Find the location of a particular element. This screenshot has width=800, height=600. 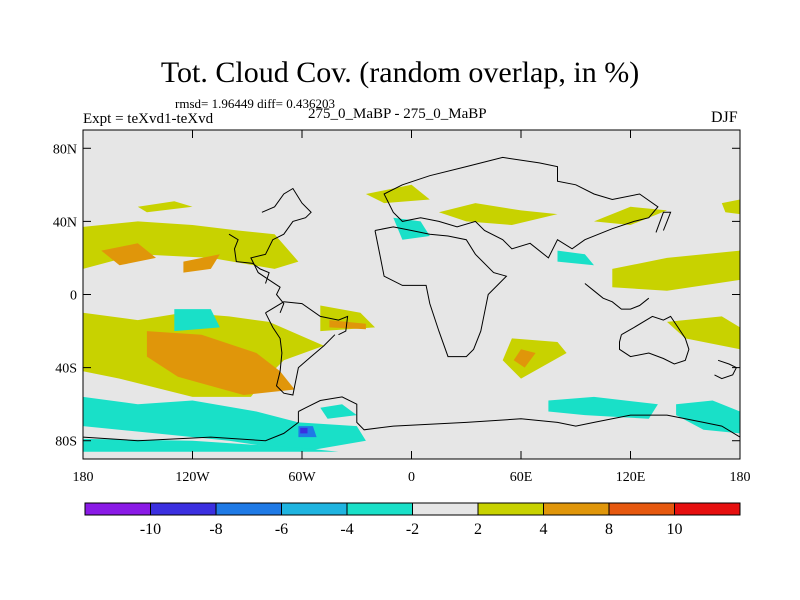

colorbar-label: 8 is located at coordinates (609, 529).